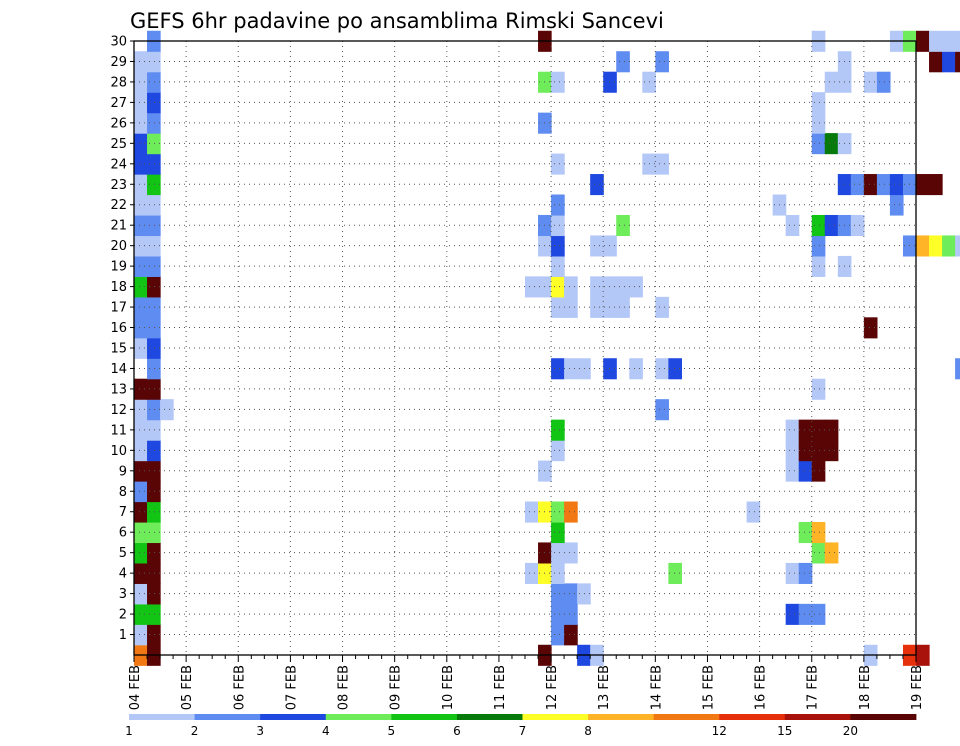 The image size is (960, 746). What do you see at coordinates (118, 103) in the screenshot?
I see `y-tick-label: 27` at bounding box center [118, 103].